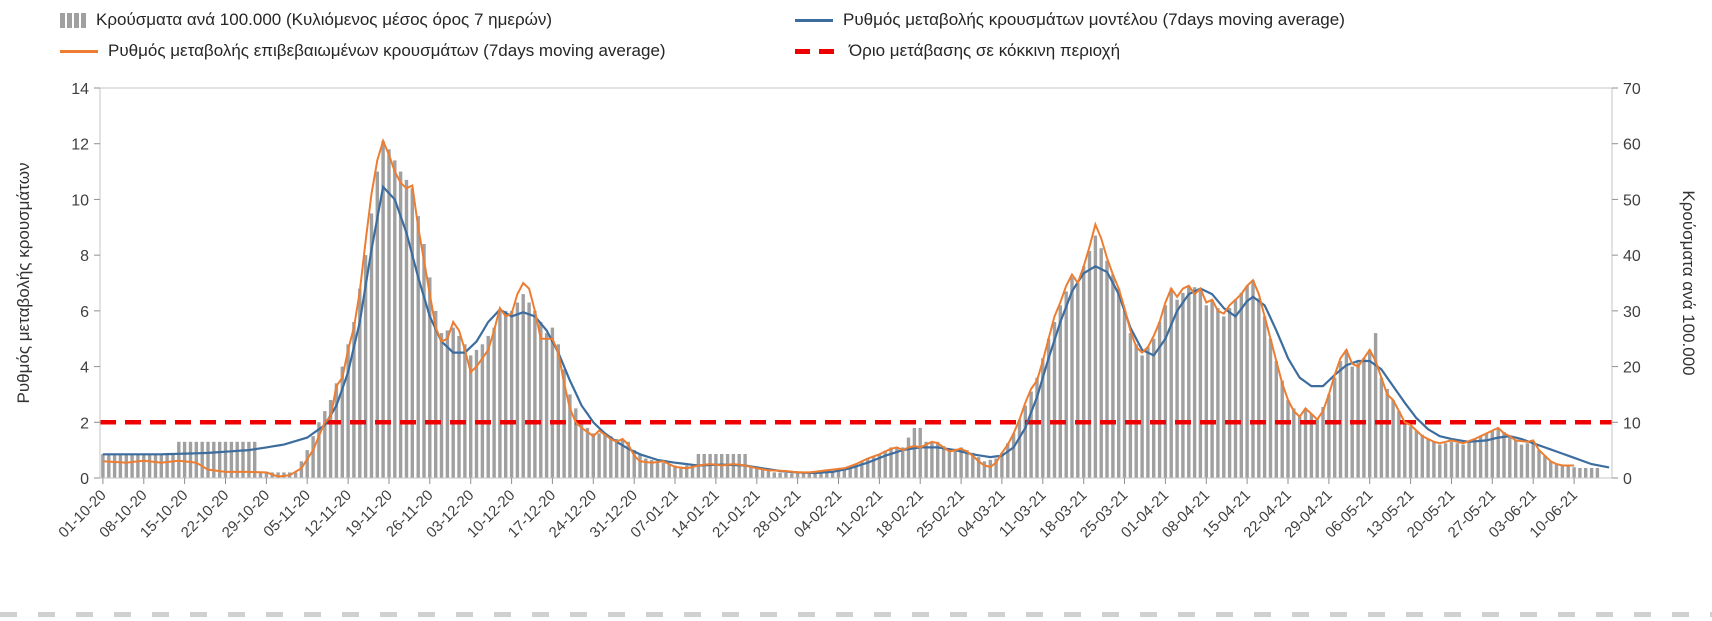 The width and height of the screenshot is (1712, 621). I want to click on svg-text: 20, so click(1632, 368).